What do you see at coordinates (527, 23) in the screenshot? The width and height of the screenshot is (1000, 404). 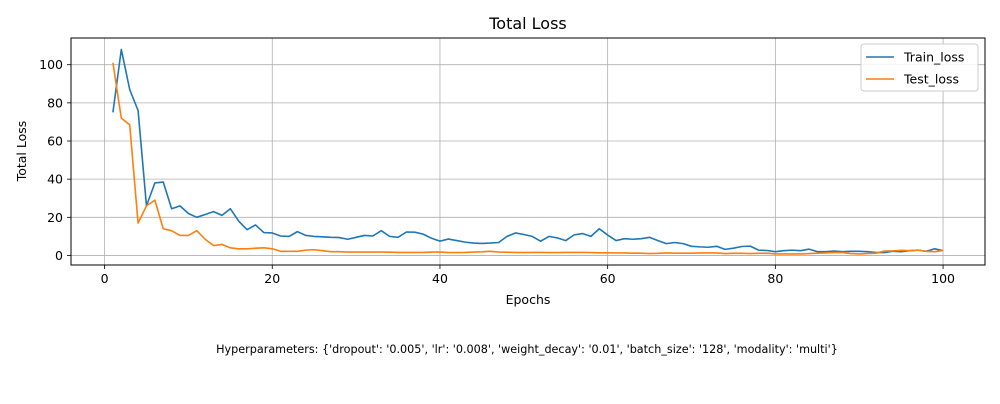 I see `chart-title: Total Loss` at bounding box center [527, 23].